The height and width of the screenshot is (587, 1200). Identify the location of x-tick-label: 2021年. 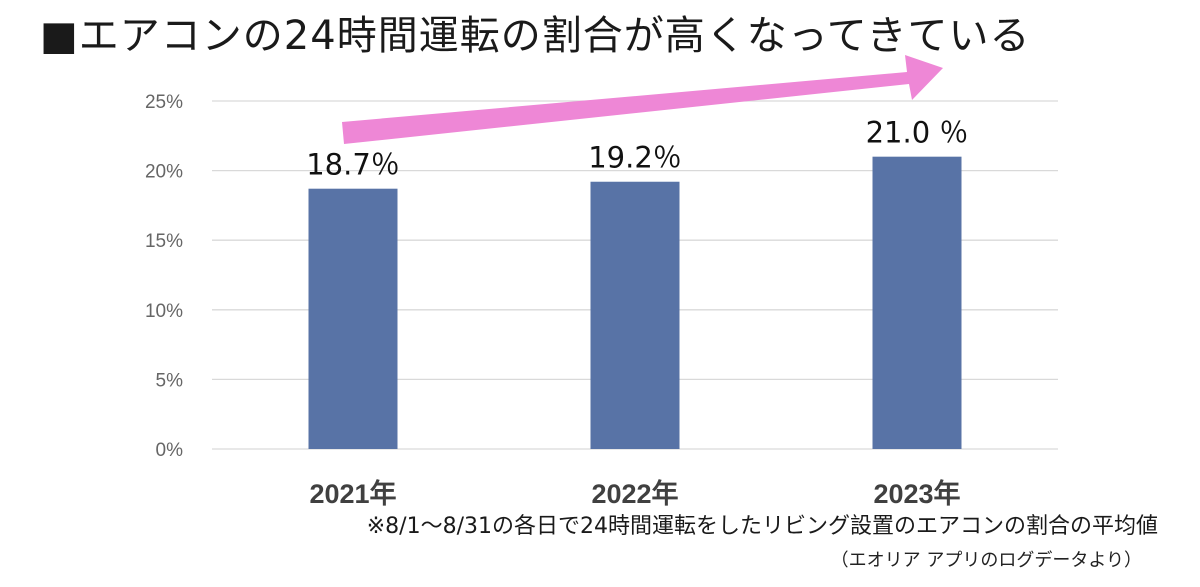
(352, 493).